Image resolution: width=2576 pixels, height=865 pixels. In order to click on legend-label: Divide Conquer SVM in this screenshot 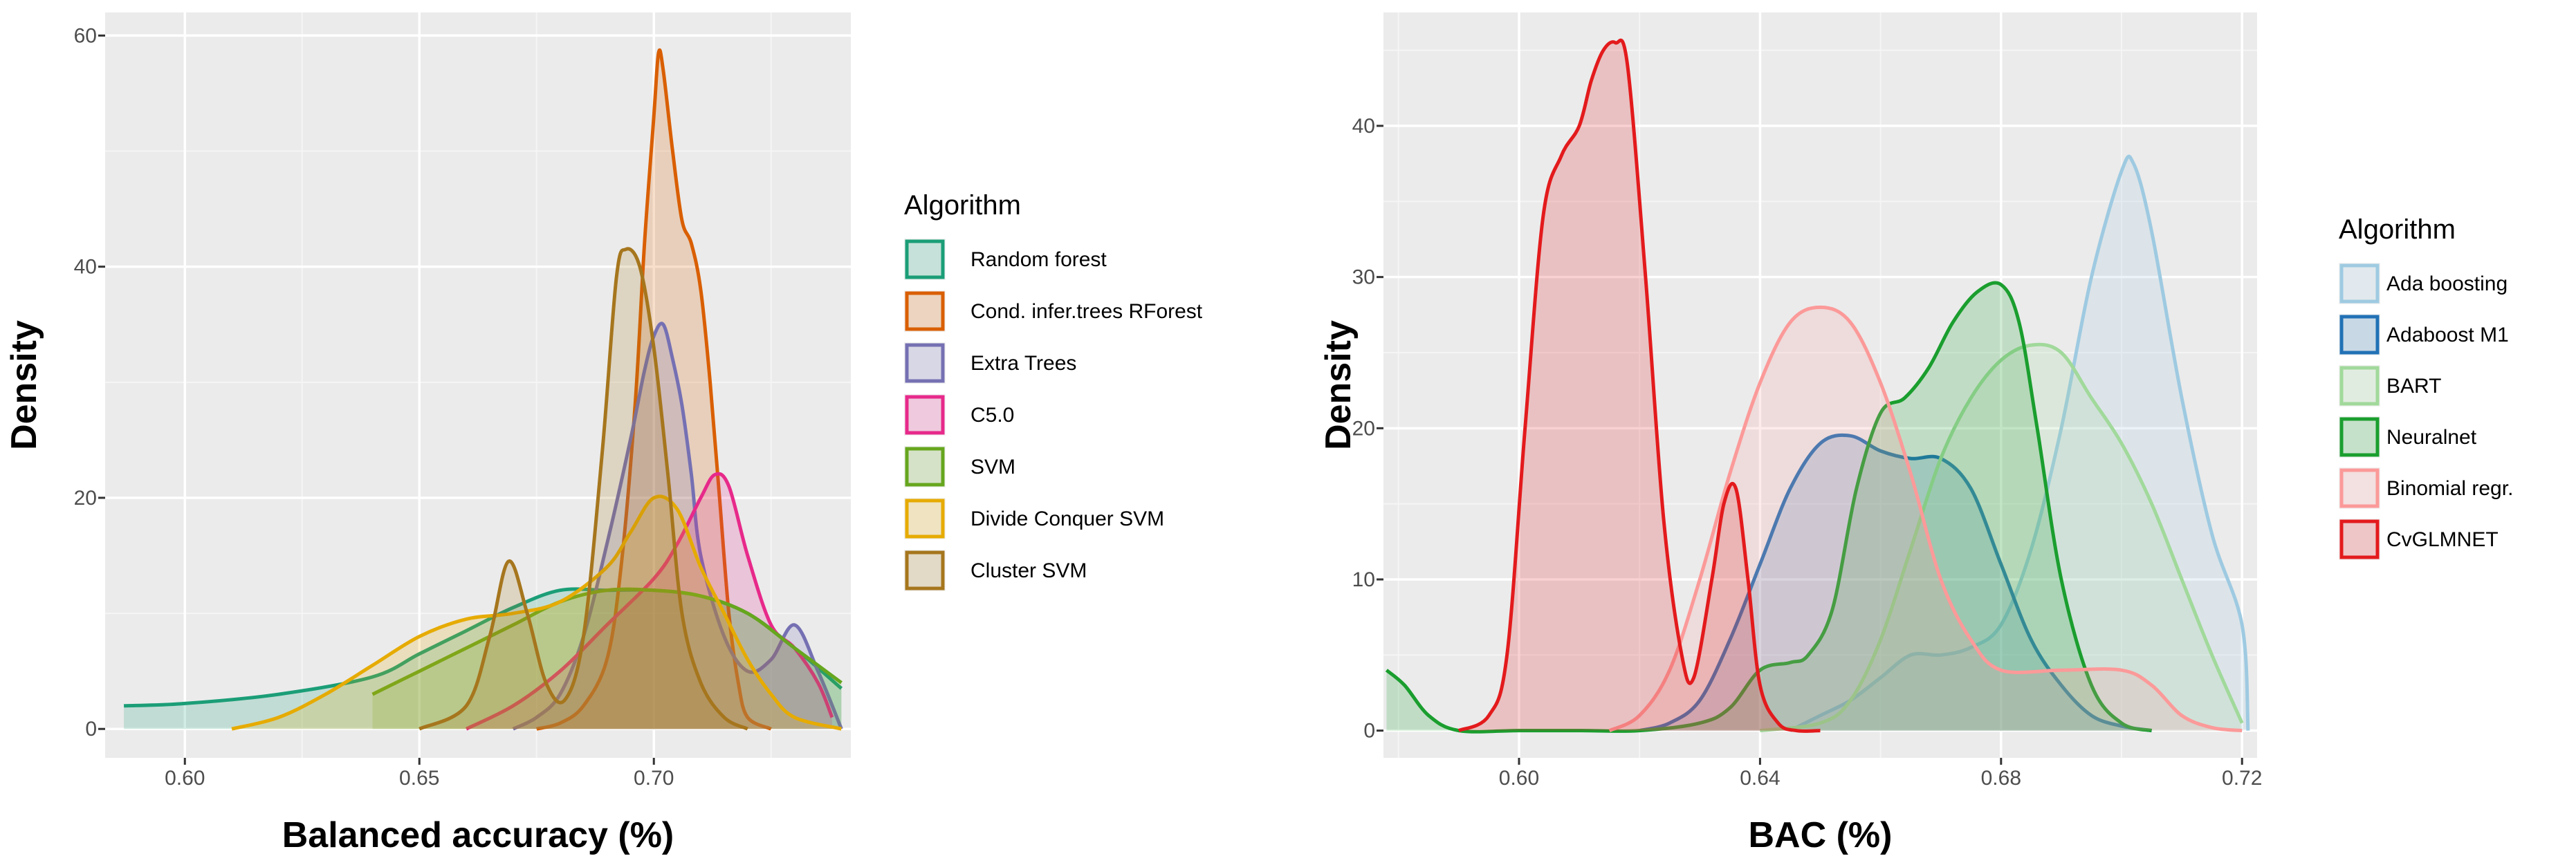, I will do `click(1067, 519)`.